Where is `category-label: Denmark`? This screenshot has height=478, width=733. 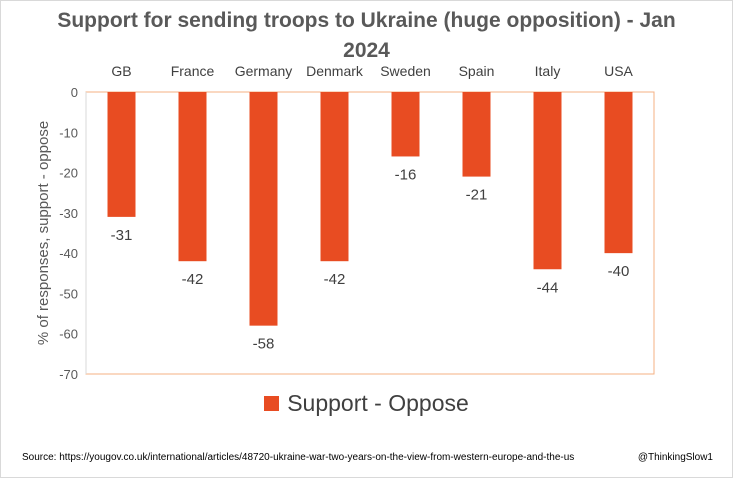
category-label: Denmark is located at coordinates (335, 71).